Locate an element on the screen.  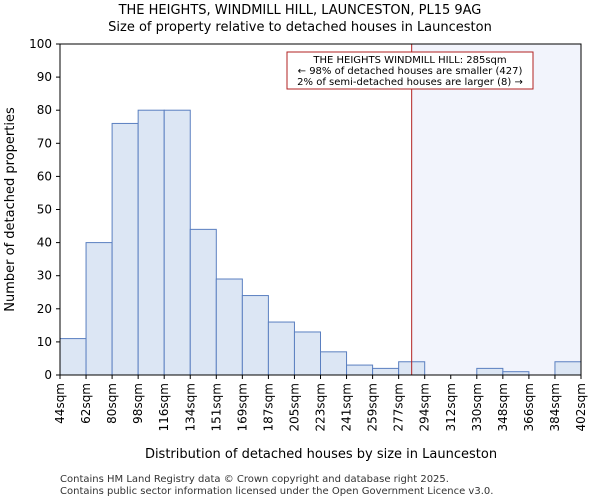
y-tick-label: 100 is located at coordinates (40, 44).